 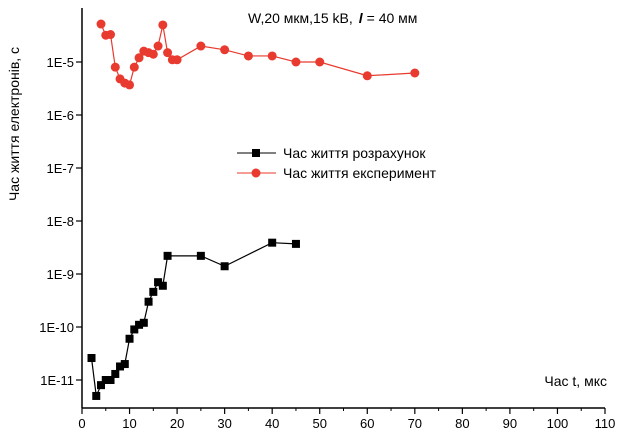 I want to click on y-tick-label: 1E-7, so click(x=60, y=168).